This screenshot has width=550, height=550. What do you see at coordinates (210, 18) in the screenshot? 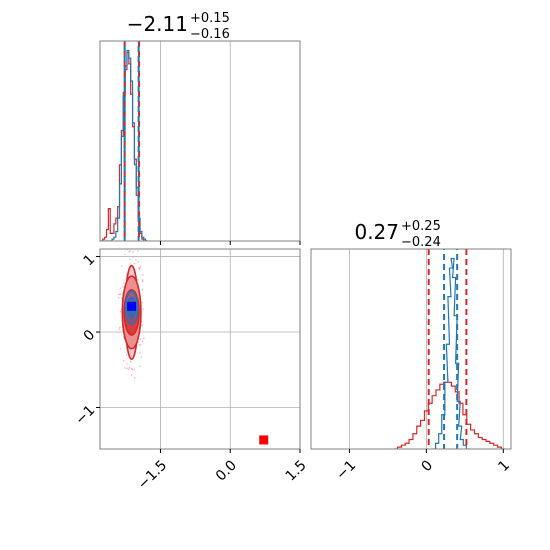
I see `panel-title-plus: +0.15` at bounding box center [210, 18].